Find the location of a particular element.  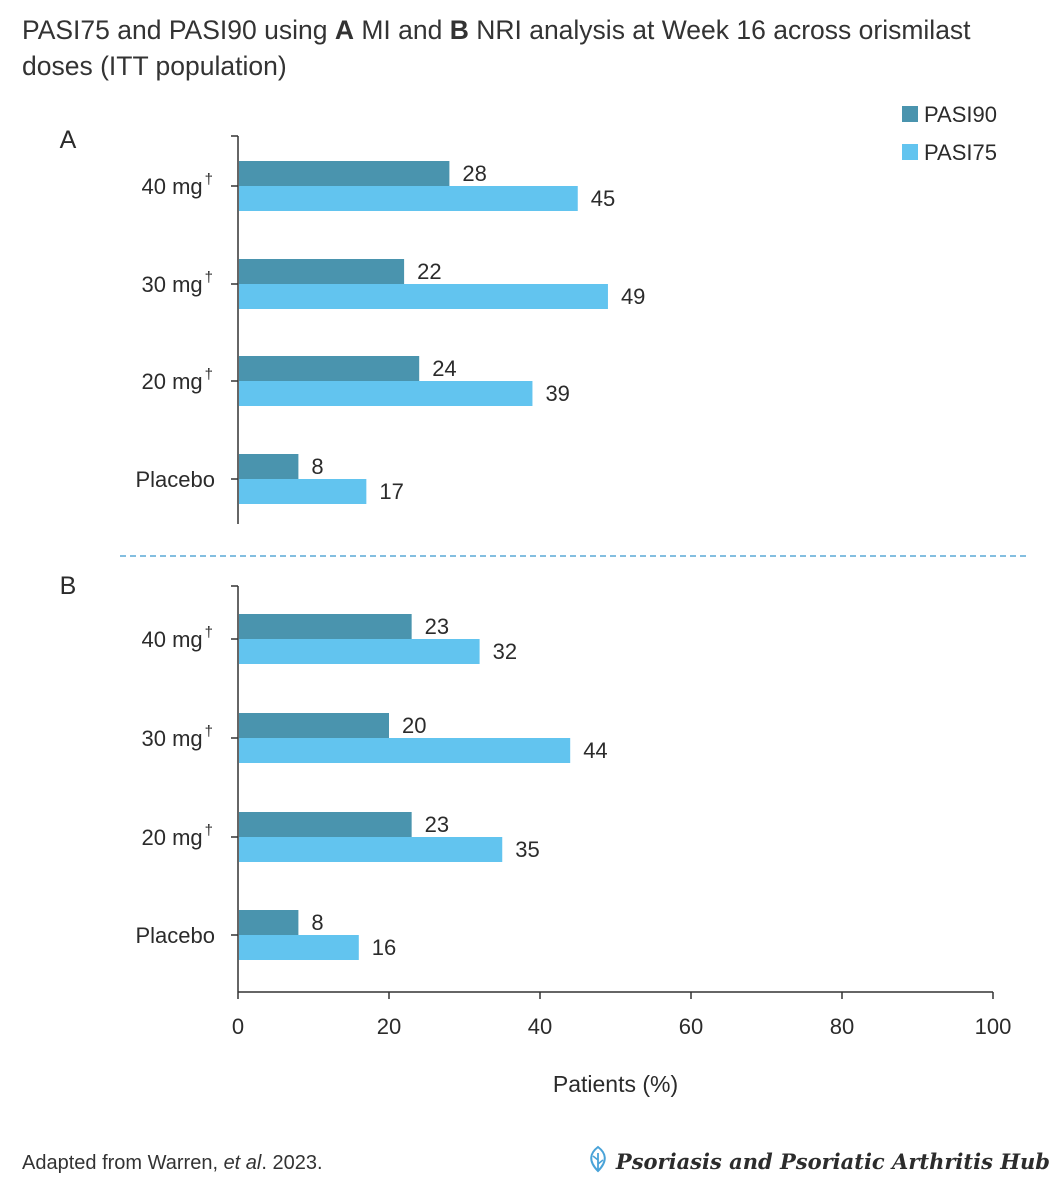

data-label: 22 is located at coordinates (429, 271).